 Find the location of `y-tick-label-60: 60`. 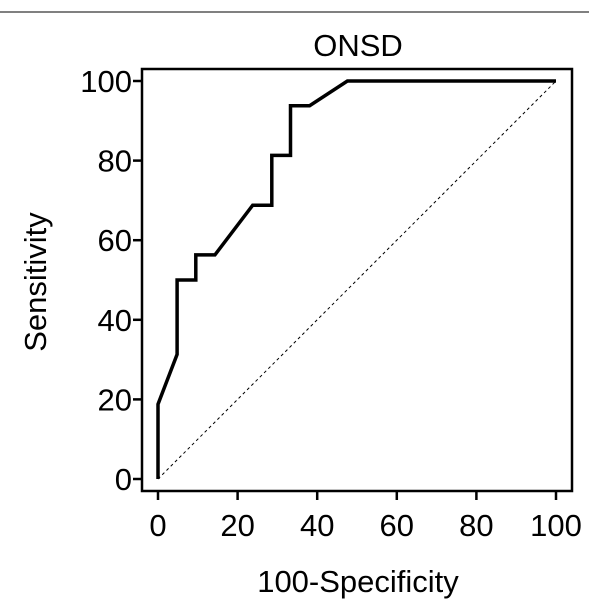

y-tick-label-60: 60 is located at coordinates (115, 240).